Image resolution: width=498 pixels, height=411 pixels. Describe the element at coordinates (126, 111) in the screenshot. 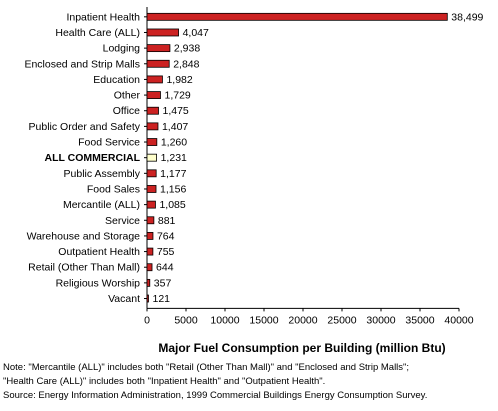

I see `category-label: Office` at that location.